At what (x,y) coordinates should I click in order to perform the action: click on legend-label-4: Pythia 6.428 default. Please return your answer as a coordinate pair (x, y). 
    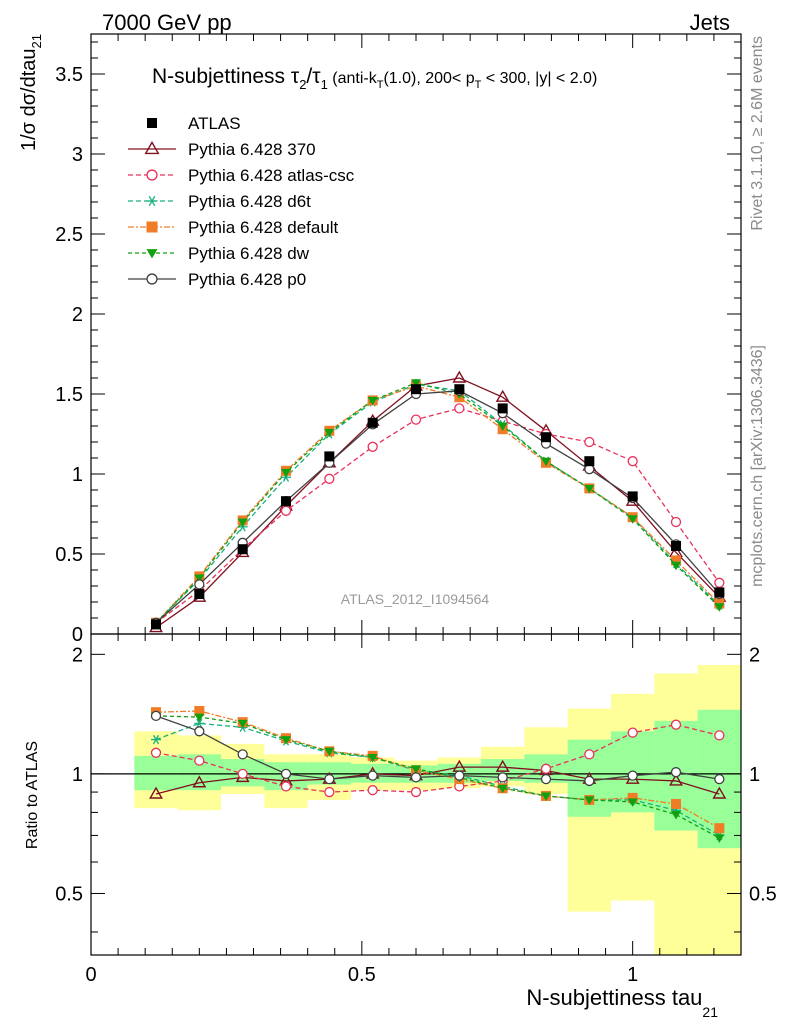
    Looking at the image, I should click on (263, 227).